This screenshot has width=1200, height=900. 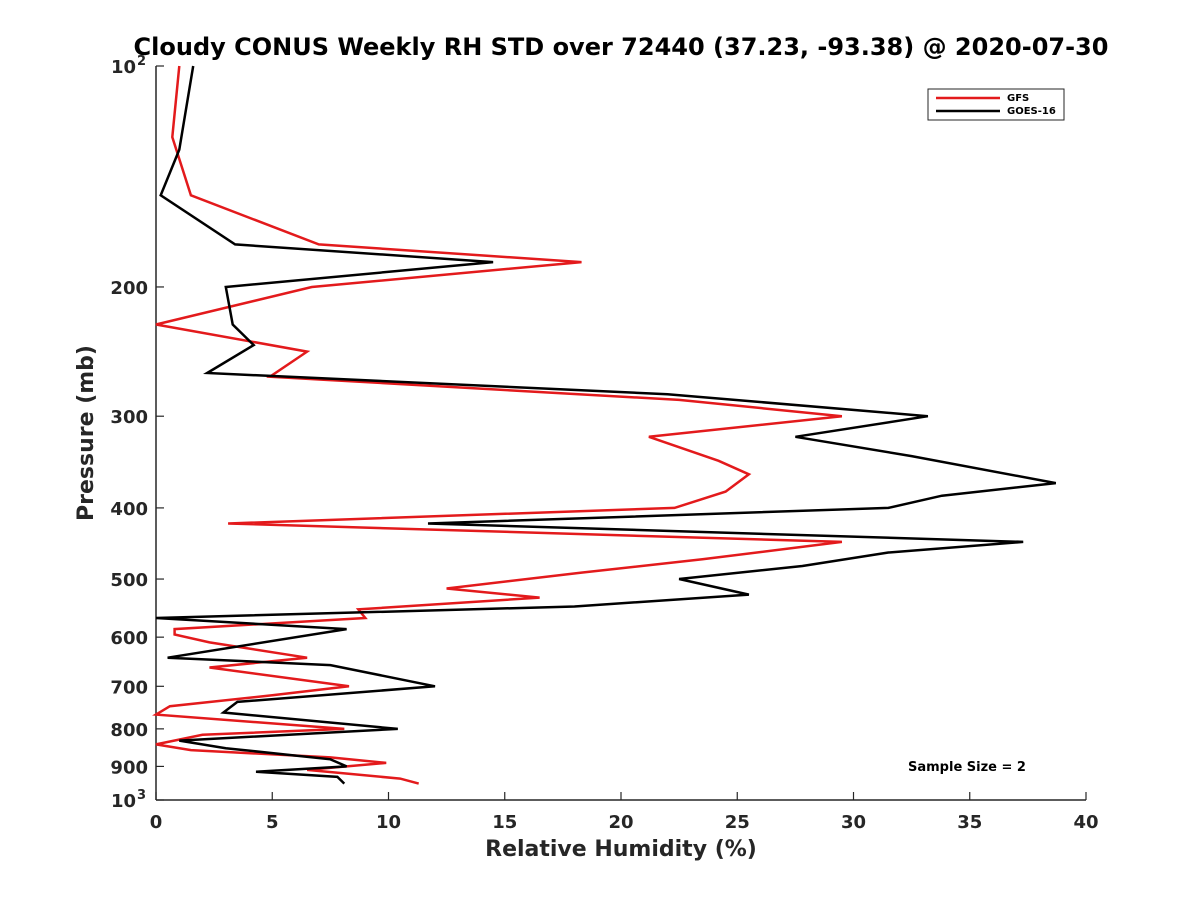 What do you see at coordinates (129, 509) in the screenshot?
I see `y-tick-label: 400` at bounding box center [129, 509].